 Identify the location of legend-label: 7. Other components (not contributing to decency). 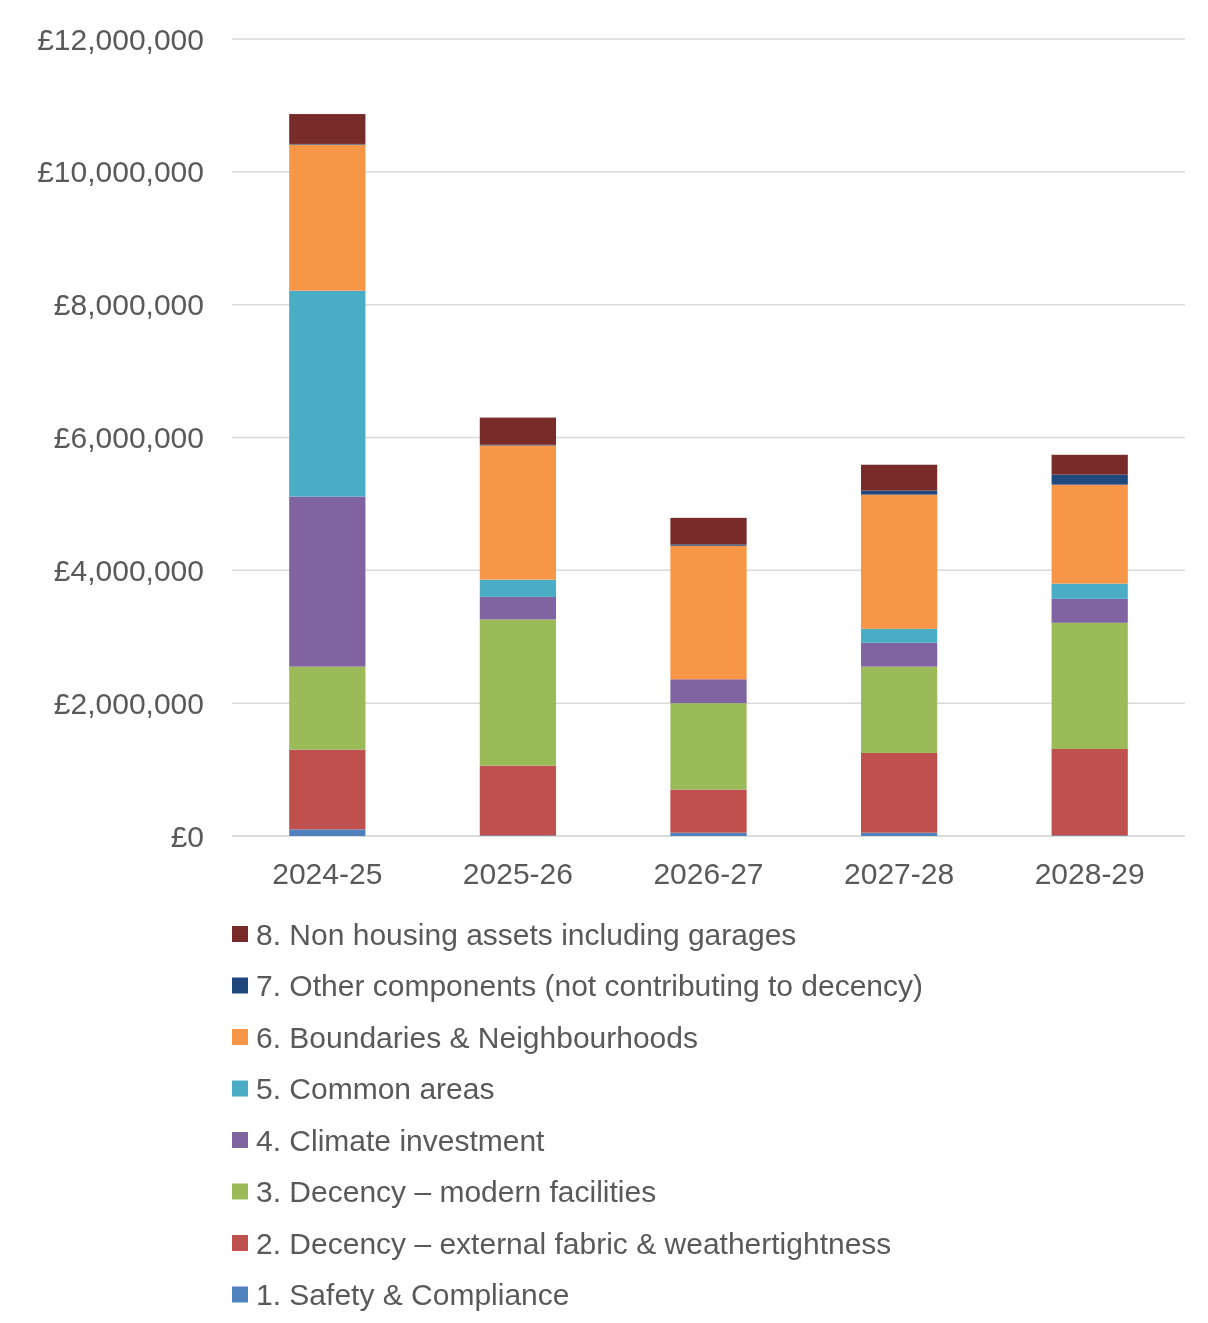
(590, 985).